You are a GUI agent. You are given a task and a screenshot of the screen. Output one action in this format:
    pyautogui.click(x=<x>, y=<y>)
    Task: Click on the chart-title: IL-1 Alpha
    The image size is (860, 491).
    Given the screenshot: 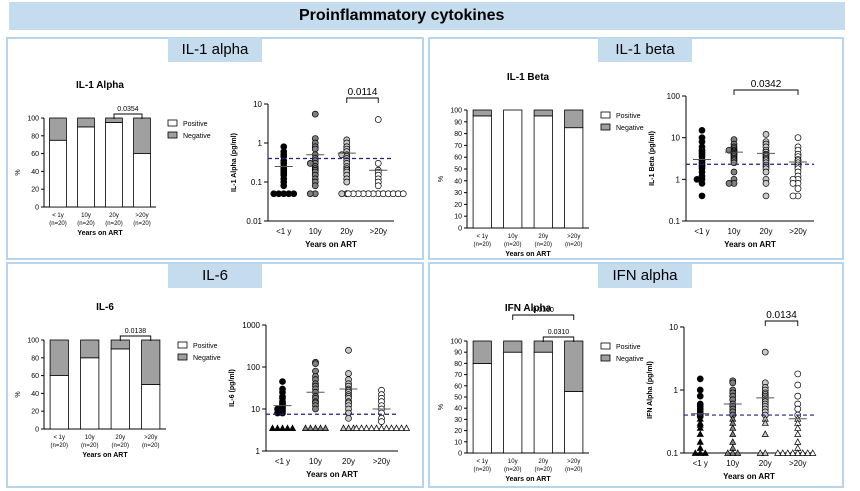 What is the action you would take?
    pyautogui.click(x=100, y=85)
    